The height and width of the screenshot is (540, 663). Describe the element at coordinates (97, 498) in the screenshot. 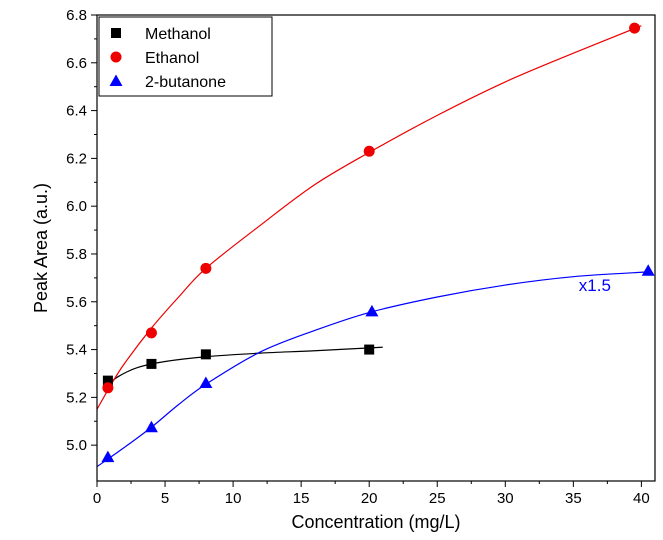

I see `x-tick-label: 0` at that location.